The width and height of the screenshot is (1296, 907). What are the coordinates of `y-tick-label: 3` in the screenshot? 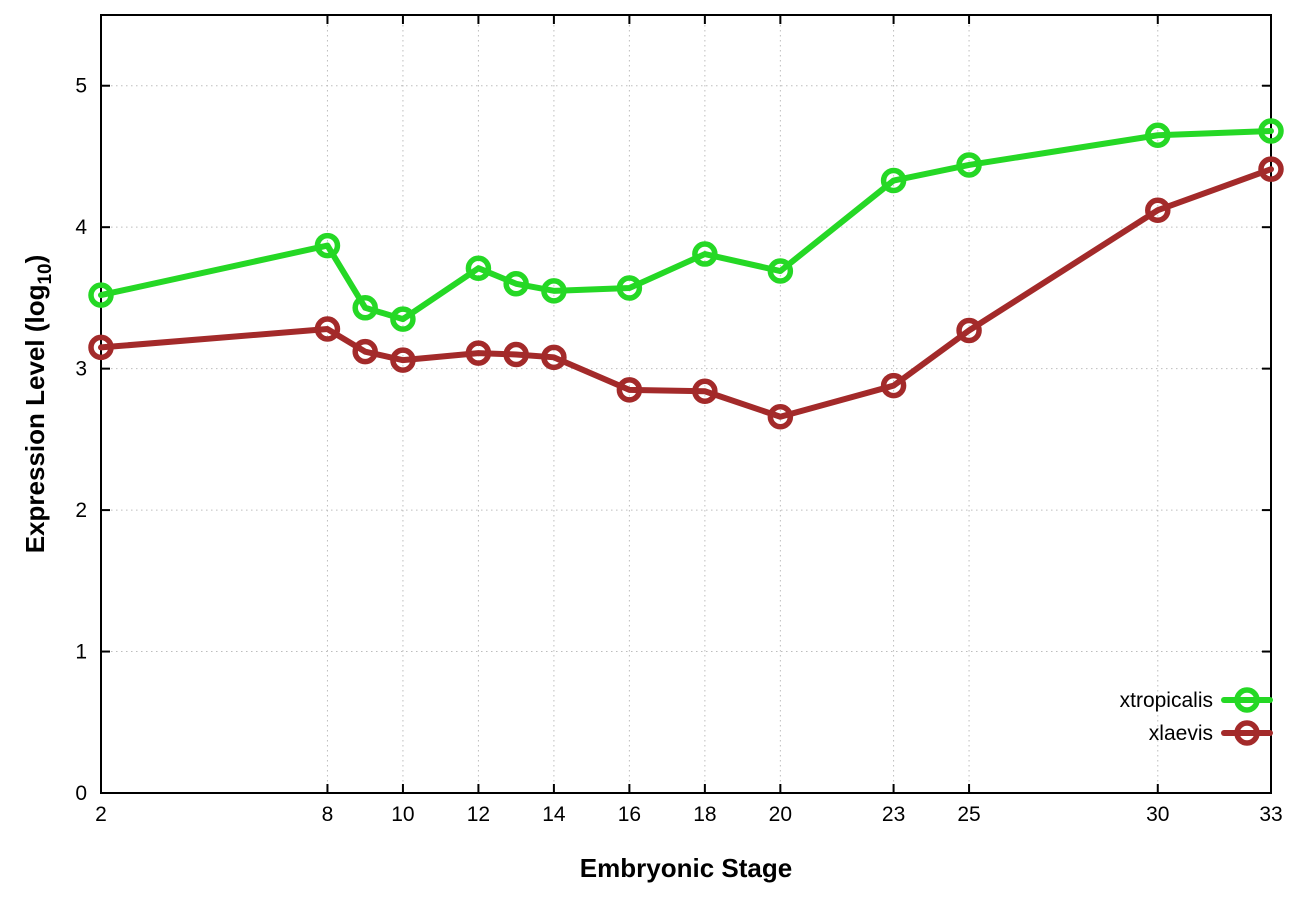 It's located at (81, 369).